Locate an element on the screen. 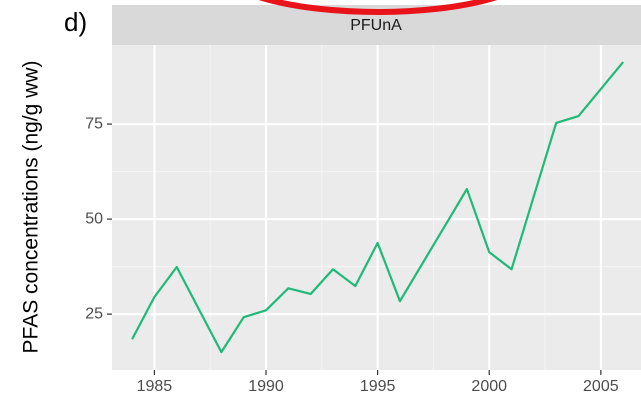 This screenshot has width=641, height=404. x-tick-label: 1985 is located at coordinates (155, 386).